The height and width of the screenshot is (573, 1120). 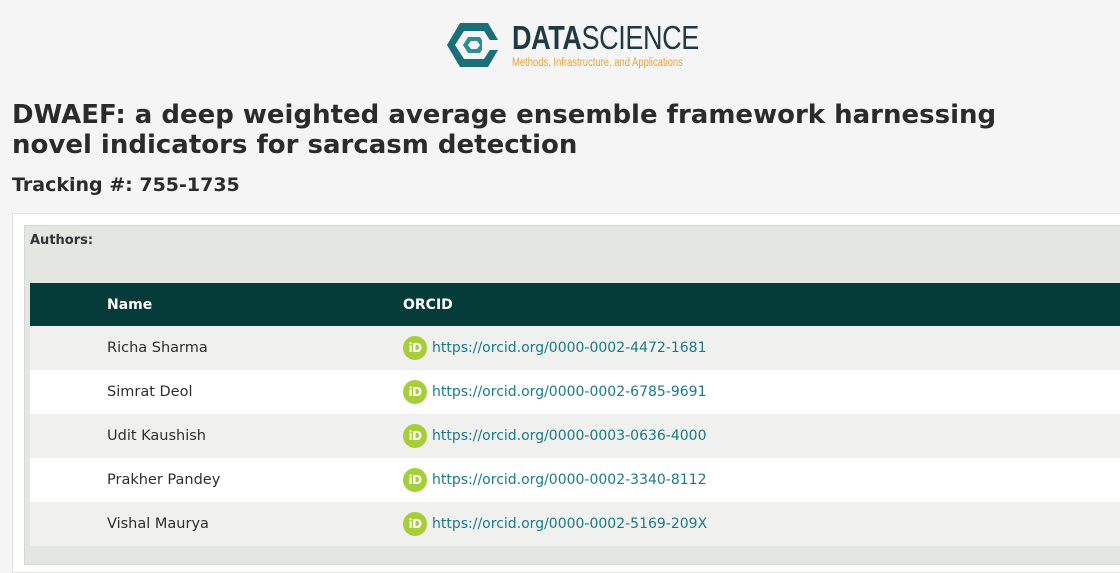 I want to click on orcid-wrapper: iD https://orcid.org/0000-0002-5169-209X, so click(x=761, y=524).